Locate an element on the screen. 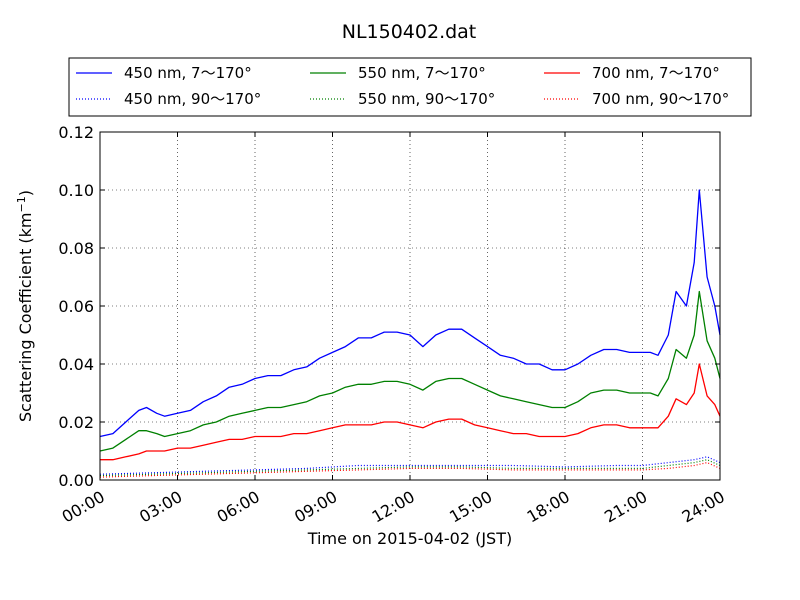 This screenshot has height=600, width=800. x-axis-label: Time on 2015-04-02 (JST) is located at coordinates (409, 538).